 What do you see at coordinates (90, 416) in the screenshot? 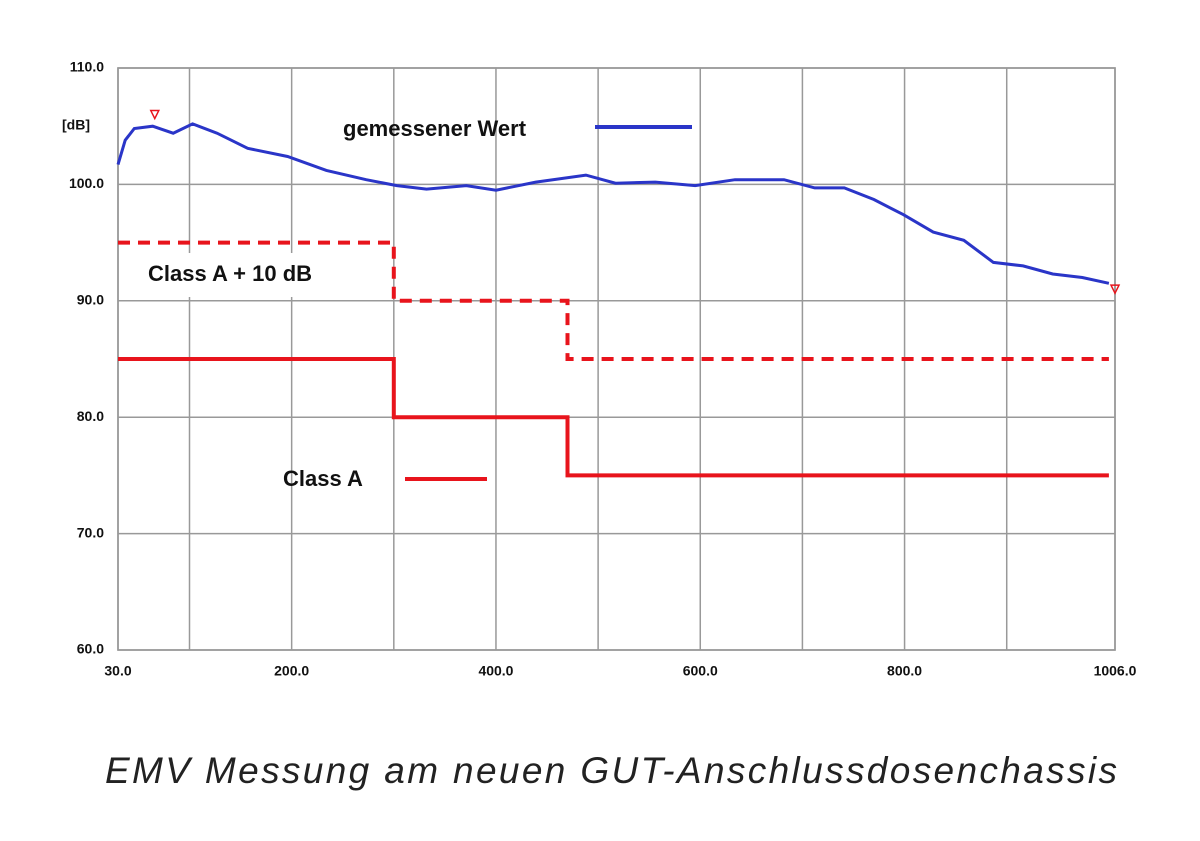
I see `y-tick-label: 80.0` at bounding box center [90, 416].